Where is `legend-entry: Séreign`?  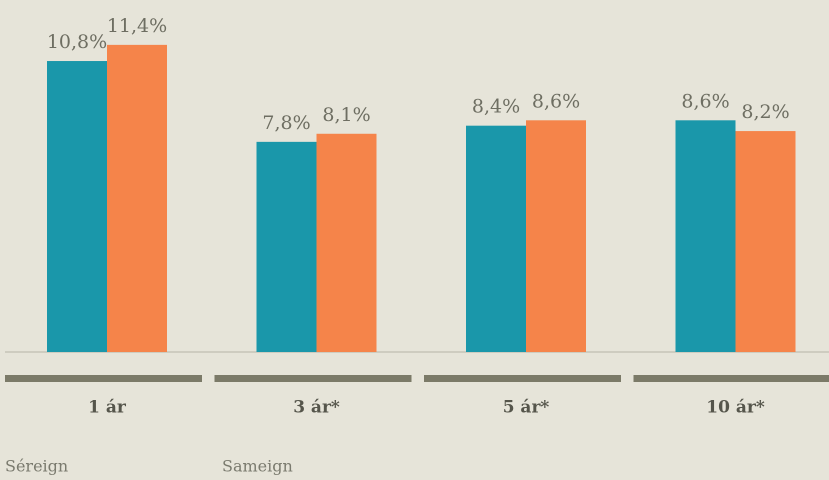
legend-entry: Séreign is located at coordinates (36, 466).